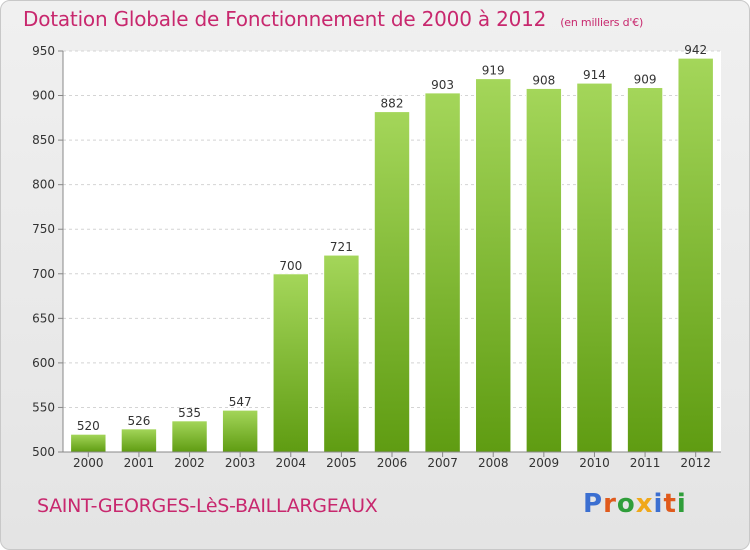 Image resolution: width=750 pixels, height=550 pixels. What do you see at coordinates (43, 363) in the screenshot?
I see `y-tick-label: 600` at bounding box center [43, 363].